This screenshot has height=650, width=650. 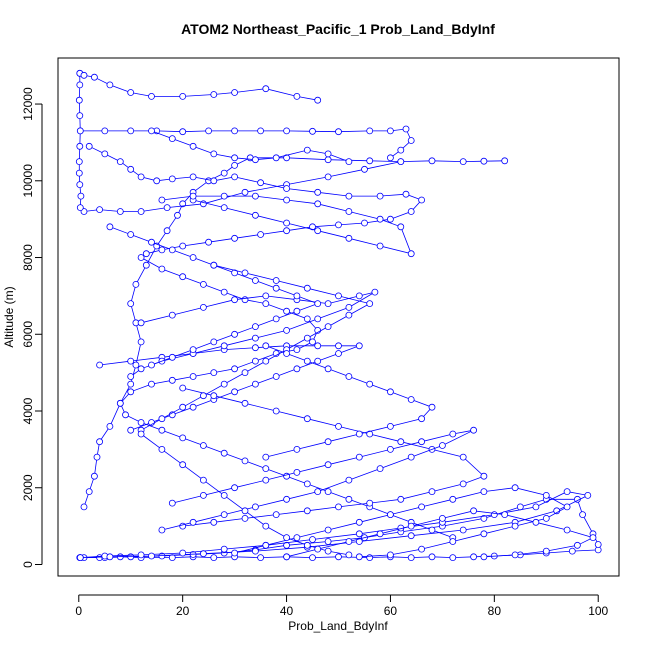 What do you see at coordinates (28, 257) in the screenshot?
I see `y-tick-label: 8000` at bounding box center [28, 257].